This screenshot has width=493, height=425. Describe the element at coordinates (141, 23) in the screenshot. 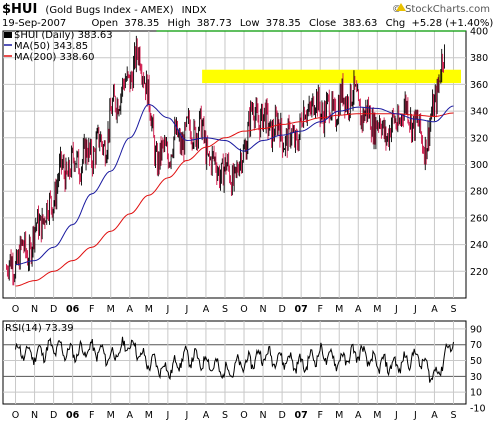

I see `open-value: 378.35` at that location.